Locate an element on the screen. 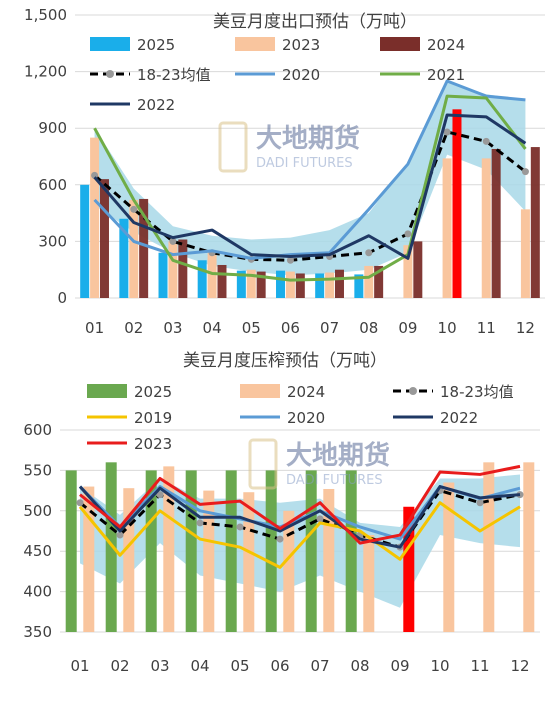  y-tick-label: 0 is located at coordinates (62, 298).